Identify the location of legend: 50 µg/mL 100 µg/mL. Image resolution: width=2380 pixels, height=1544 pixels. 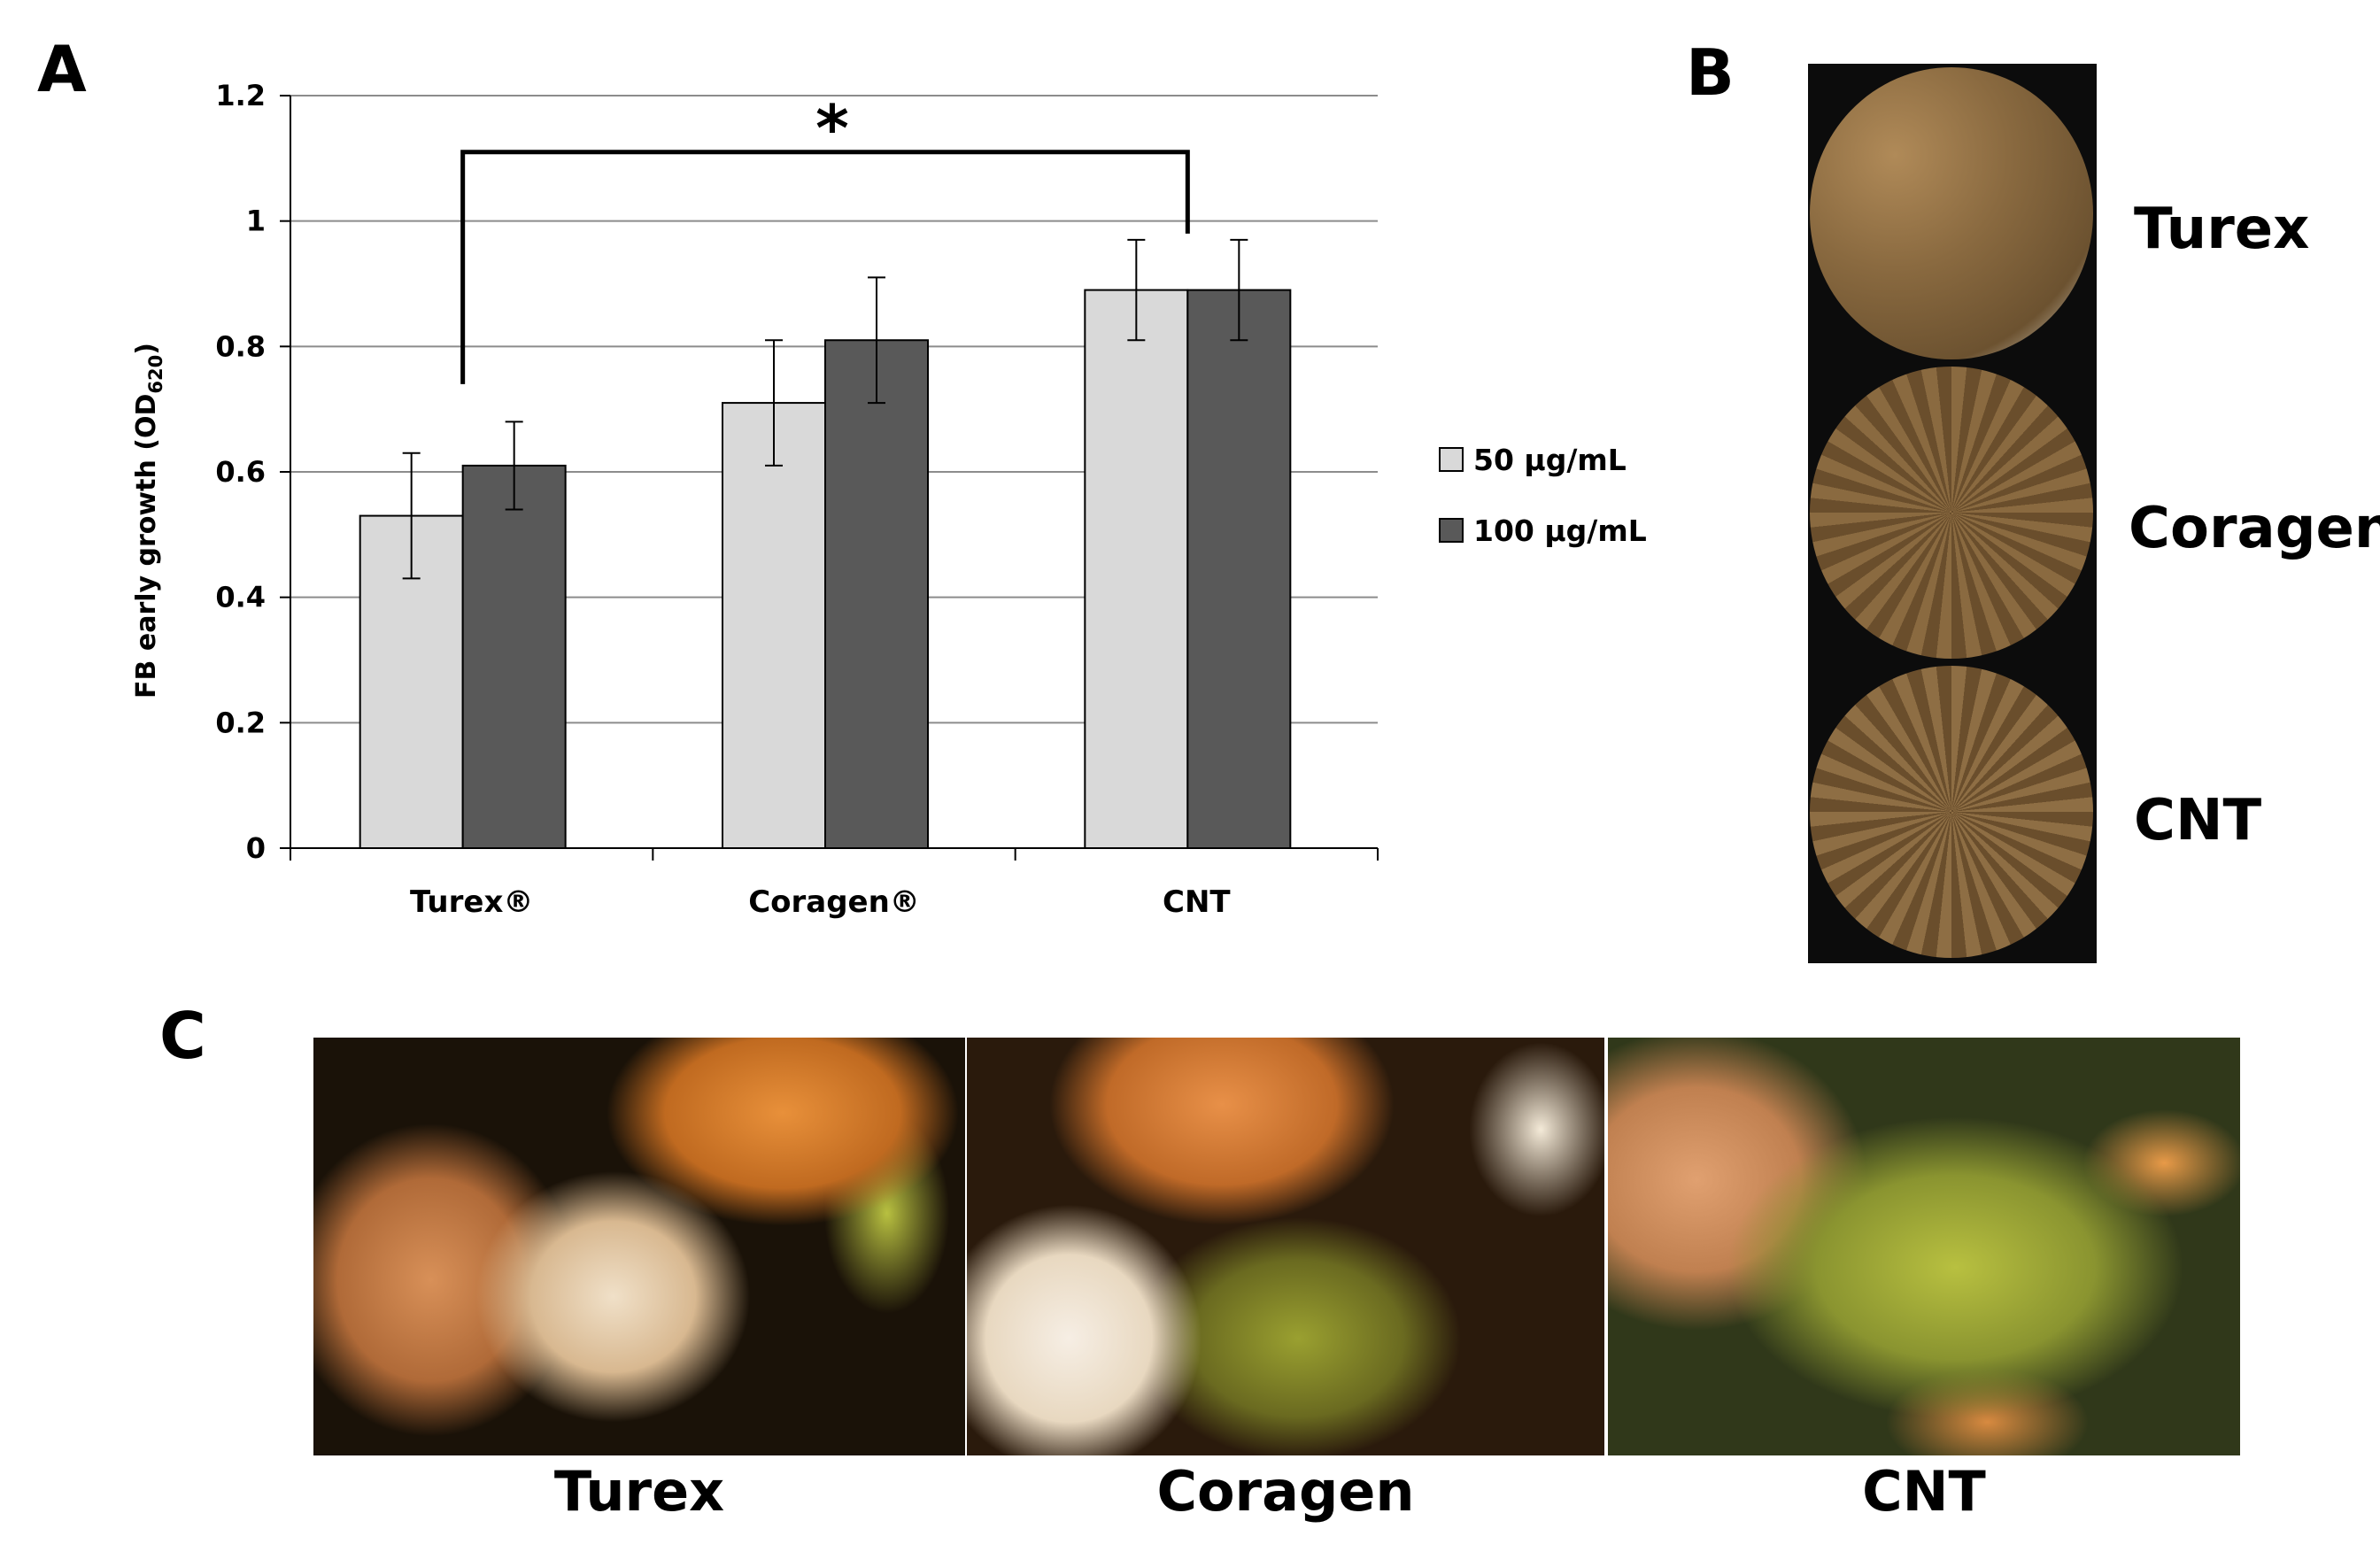
(1543, 495).